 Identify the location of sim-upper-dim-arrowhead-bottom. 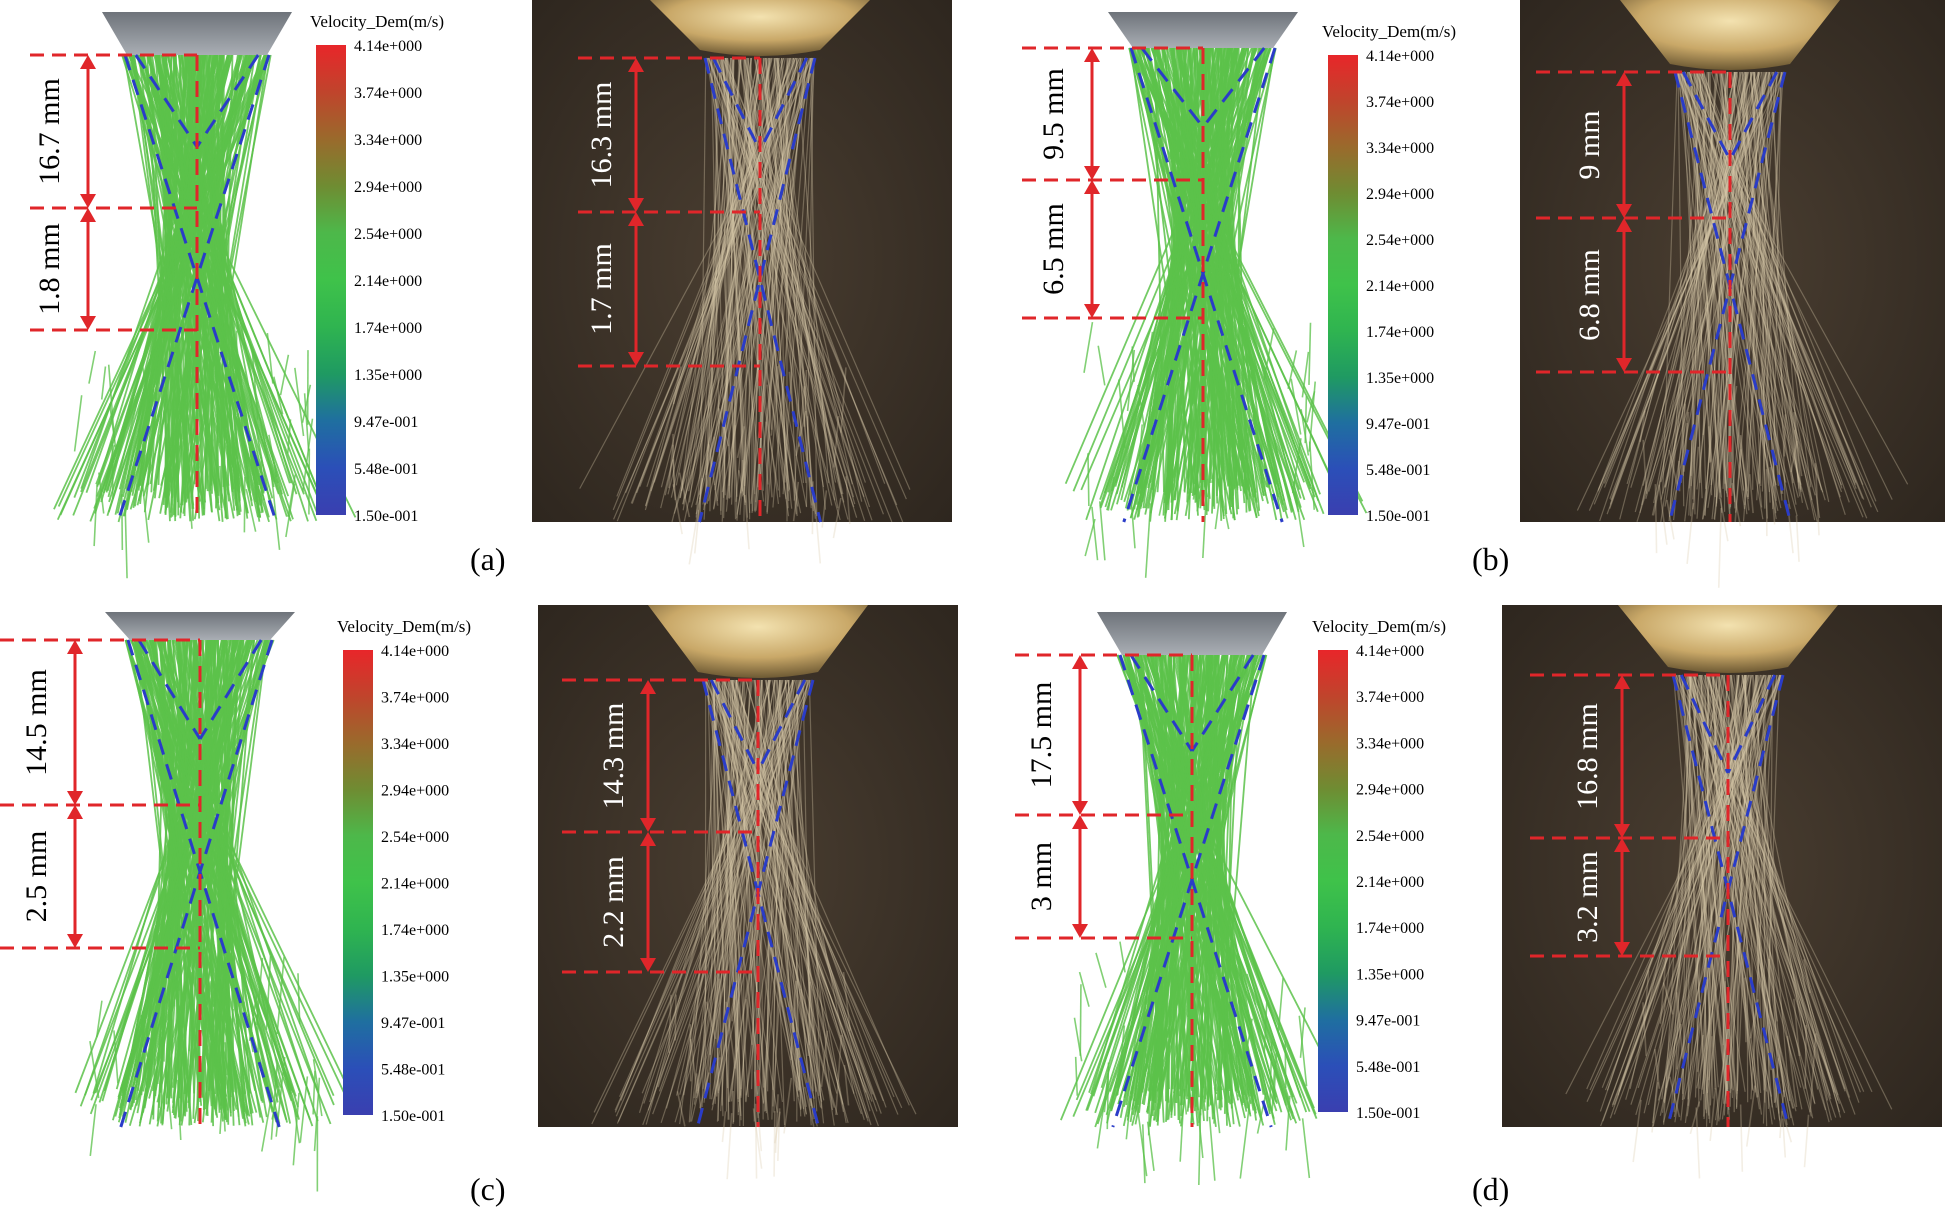
(1080, 808).